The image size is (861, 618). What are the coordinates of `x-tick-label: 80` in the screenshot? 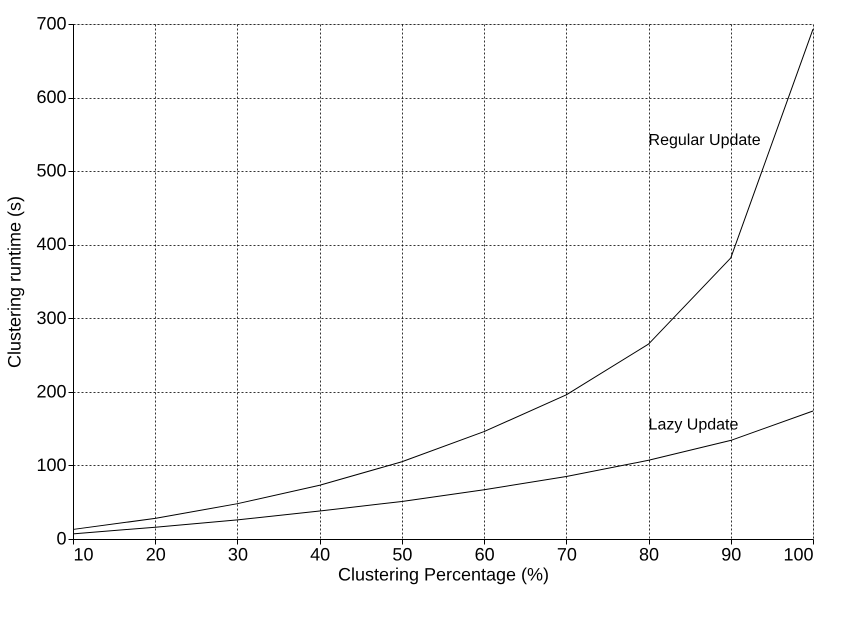 It's located at (649, 554).